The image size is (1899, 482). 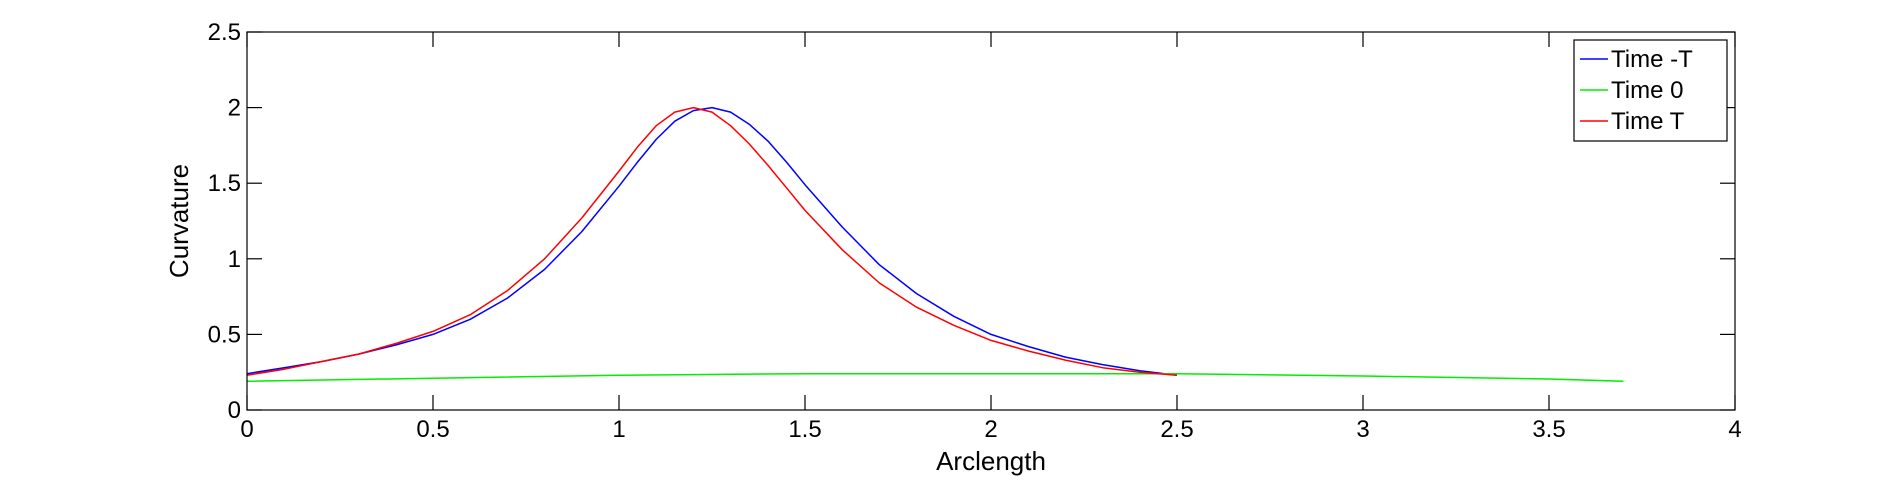 What do you see at coordinates (1176, 429) in the screenshot?
I see `x-tick-label-5: 2.5` at bounding box center [1176, 429].